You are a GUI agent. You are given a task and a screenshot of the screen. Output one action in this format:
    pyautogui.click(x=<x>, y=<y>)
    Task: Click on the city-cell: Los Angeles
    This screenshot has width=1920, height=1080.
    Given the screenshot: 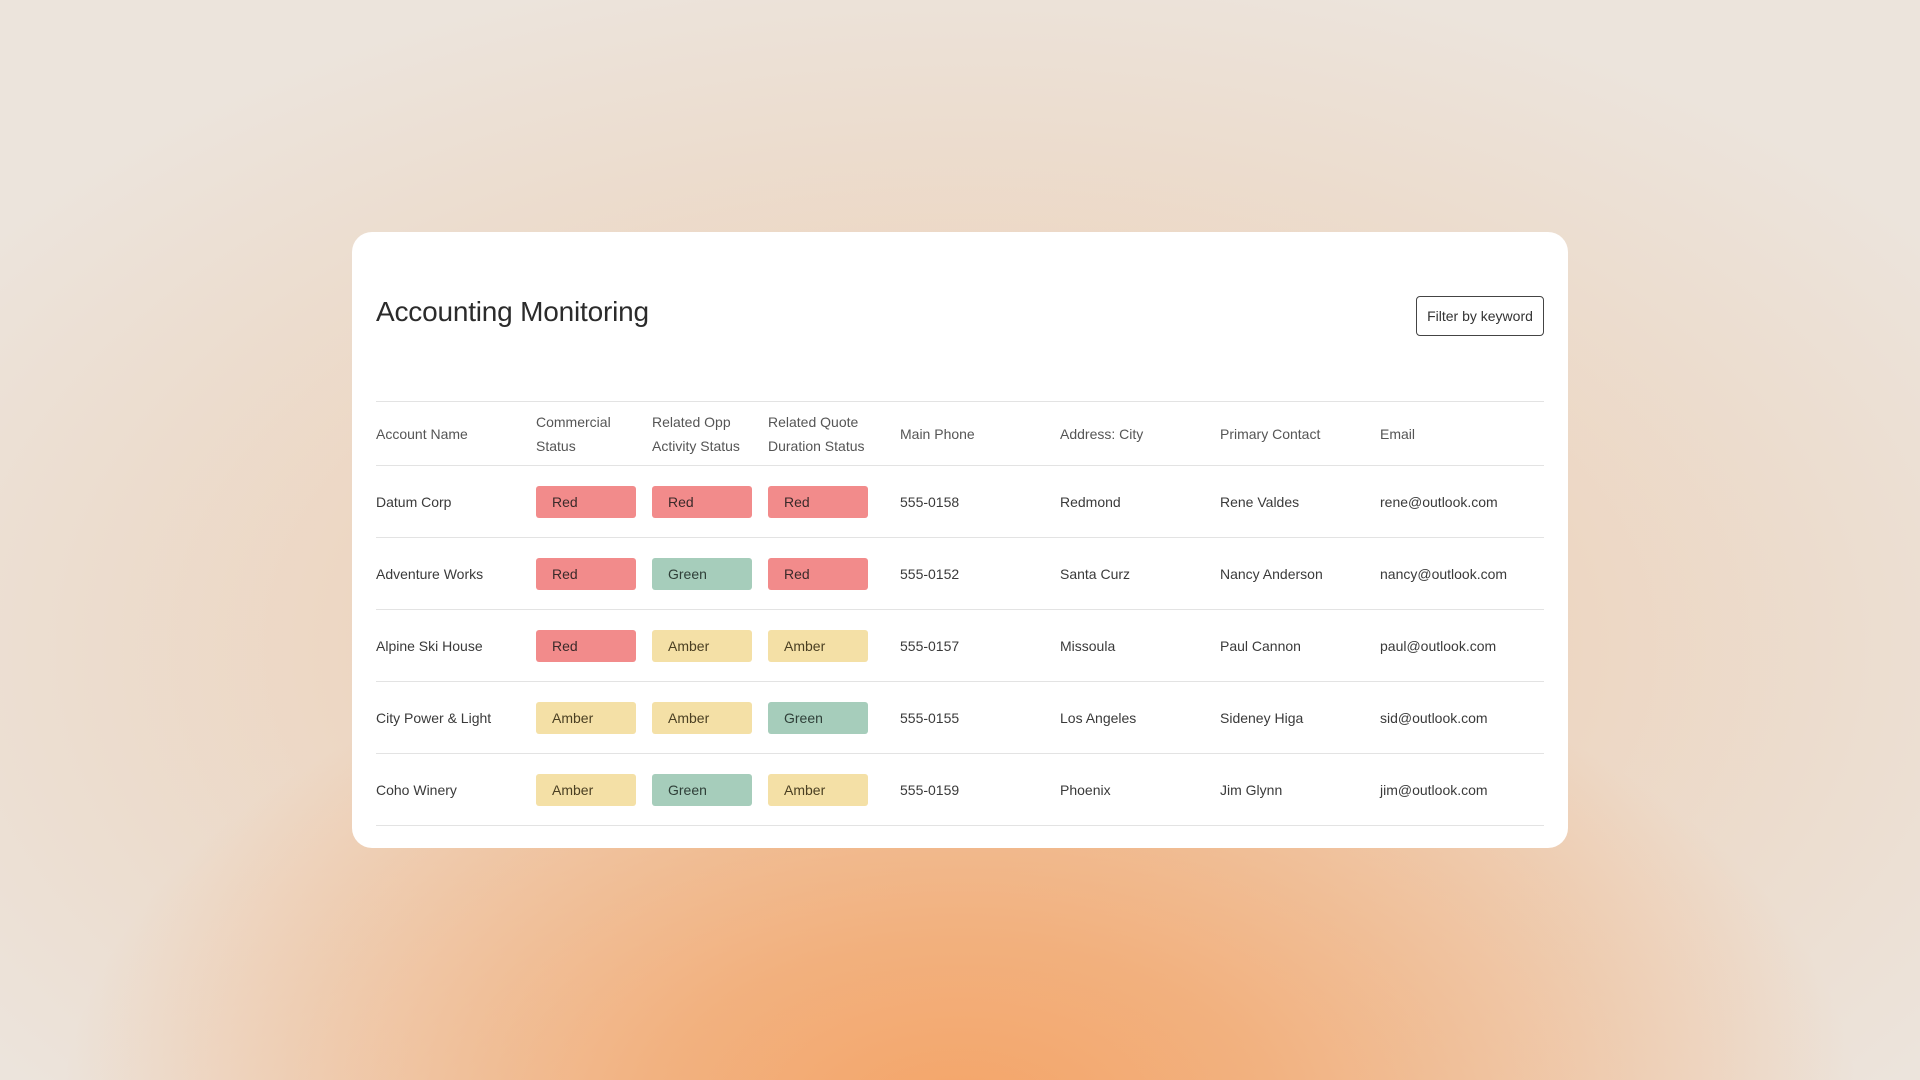 What is the action you would take?
    pyautogui.click(x=1140, y=718)
    